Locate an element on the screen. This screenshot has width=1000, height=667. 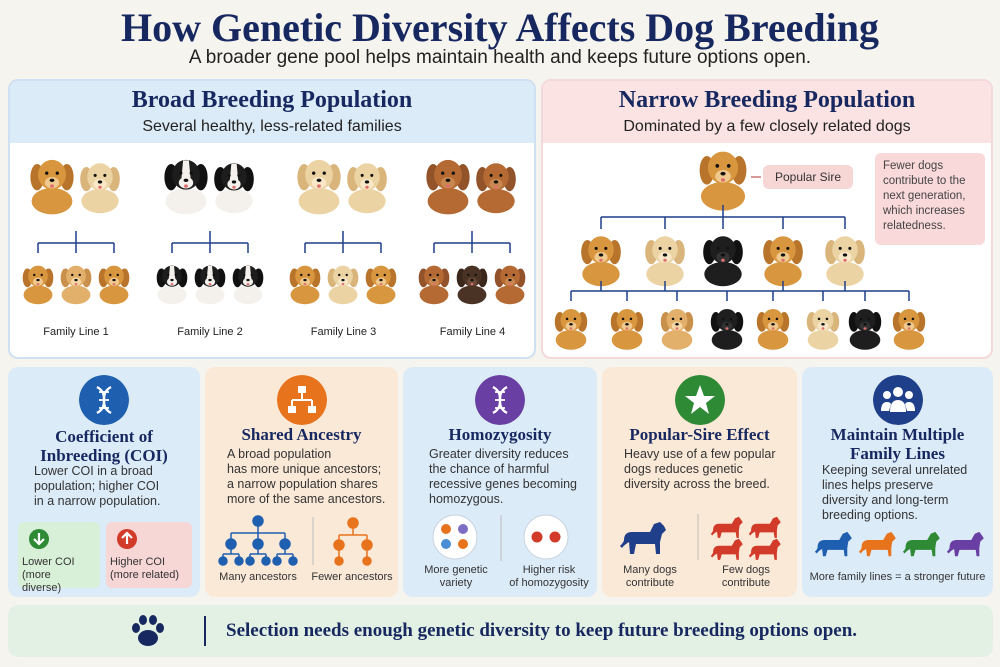
narrow-panel-subtitle: Dominated by a few closely related dogs is located at coordinates (767, 126).